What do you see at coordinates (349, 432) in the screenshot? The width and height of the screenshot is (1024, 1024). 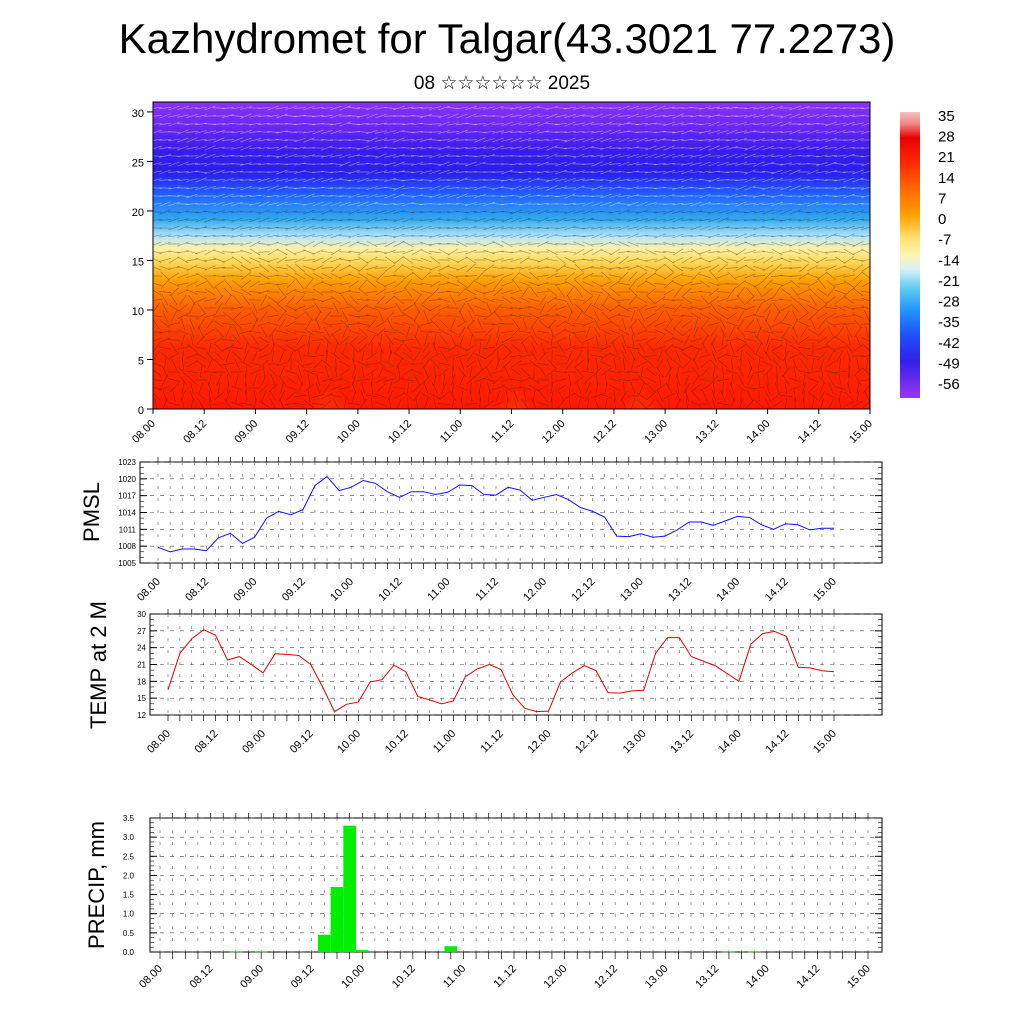 I see `cross-section-x-tick-label: 10.00` at bounding box center [349, 432].